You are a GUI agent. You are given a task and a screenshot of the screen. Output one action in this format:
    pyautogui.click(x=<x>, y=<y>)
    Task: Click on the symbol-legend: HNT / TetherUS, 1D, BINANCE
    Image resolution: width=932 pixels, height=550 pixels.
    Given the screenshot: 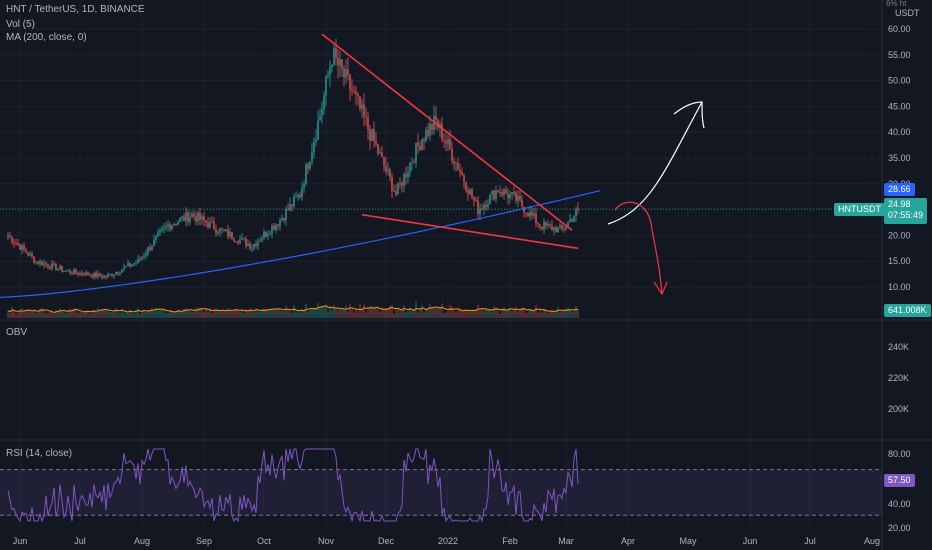 What is the action you would take?
    pyautogui.click(x=75, y=9)
    